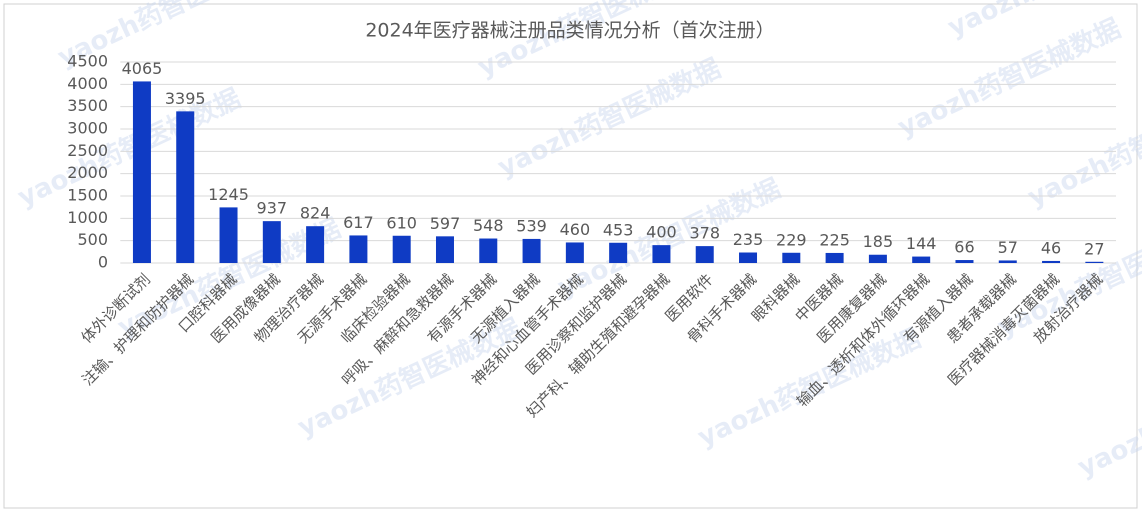 The height and width of the screenshot is (517, 1142). Describe the element at coordinates (358, 222) in the screenshot. I see `value-label: 617` at that location.